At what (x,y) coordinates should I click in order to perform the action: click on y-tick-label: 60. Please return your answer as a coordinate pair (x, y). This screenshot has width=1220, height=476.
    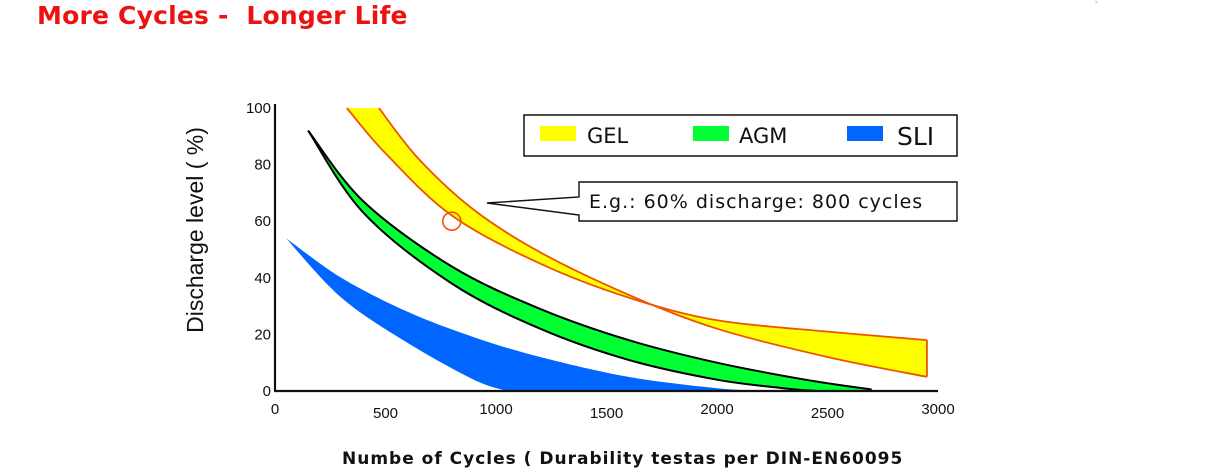
    Looking at the image, I should click on (262, 221).